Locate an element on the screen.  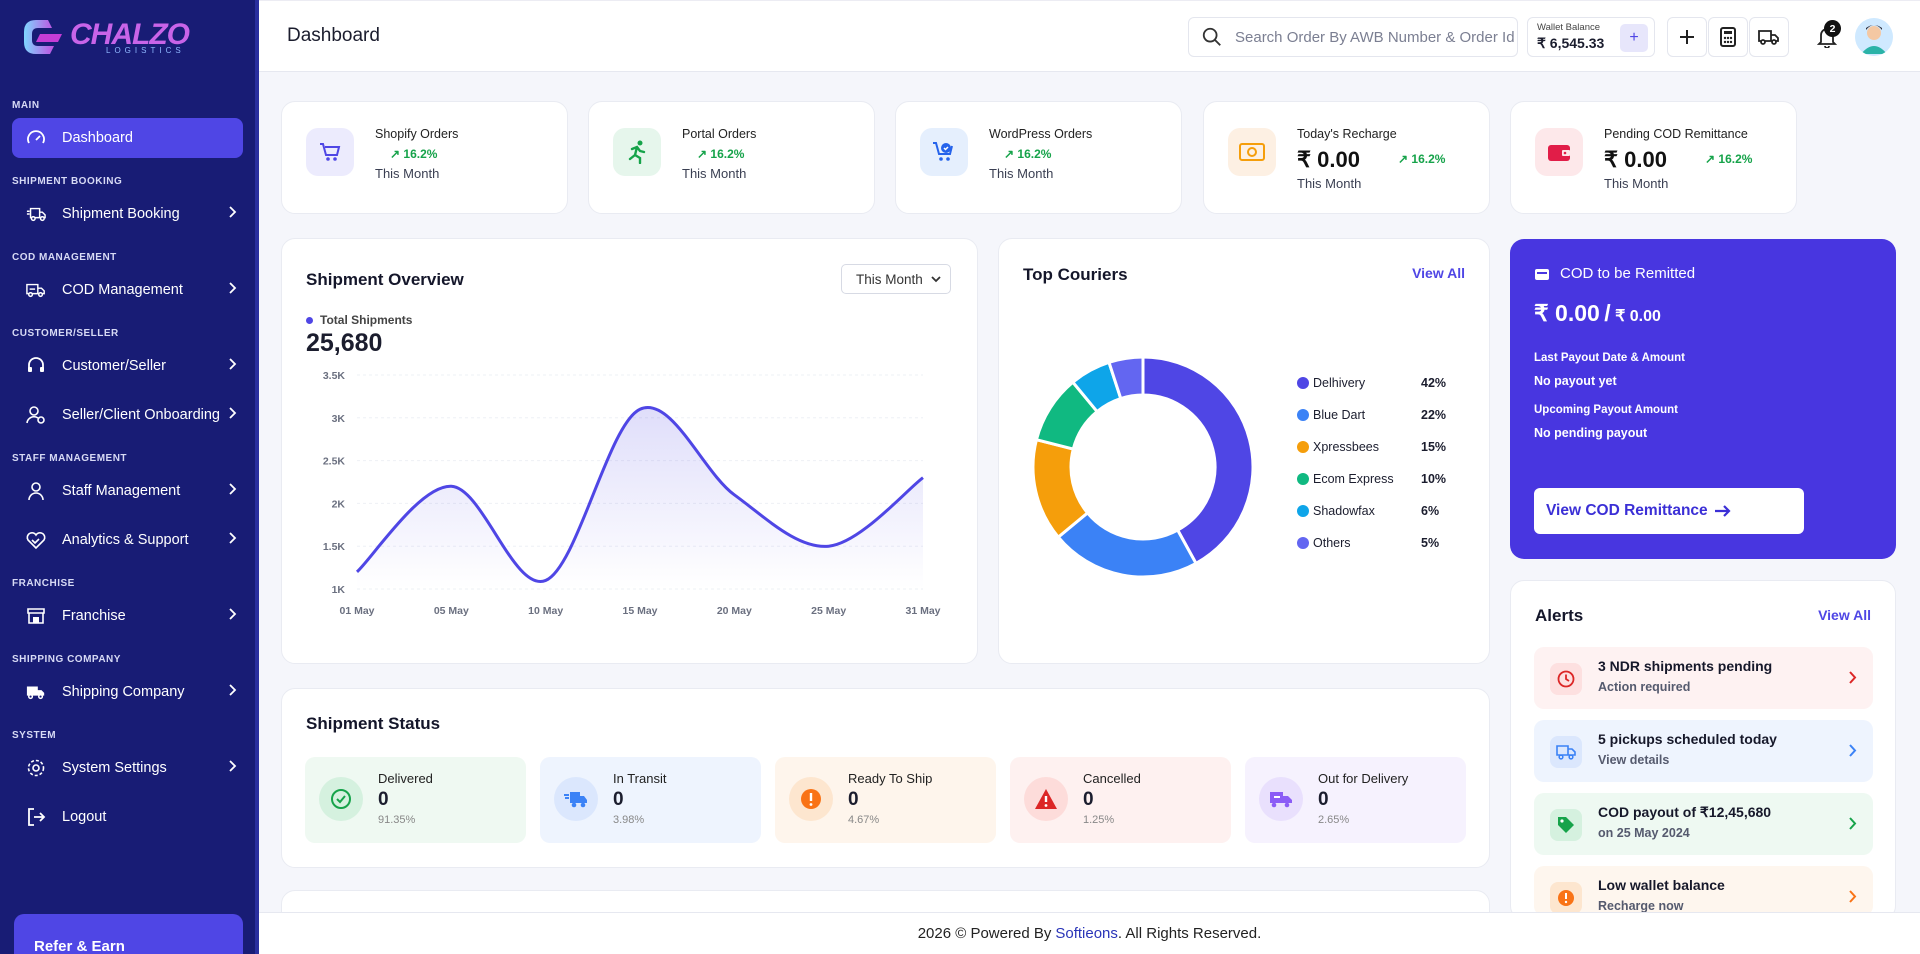
overview-legend: Total Shipments is located at coordinates (359, 320).